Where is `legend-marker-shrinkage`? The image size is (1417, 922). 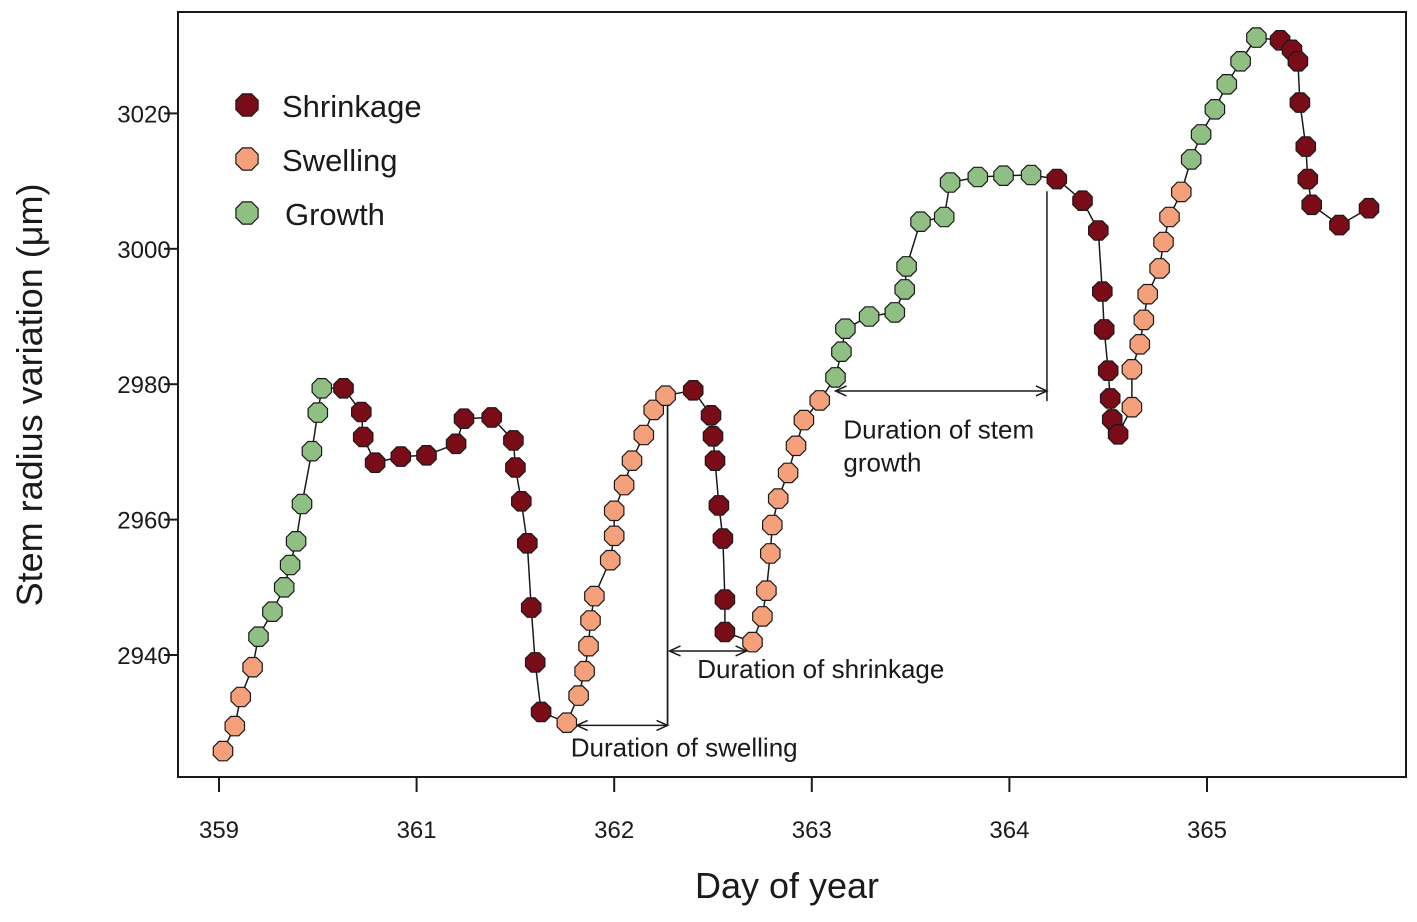 legend-marker-shrinkage is located at coordinates (247, 105).